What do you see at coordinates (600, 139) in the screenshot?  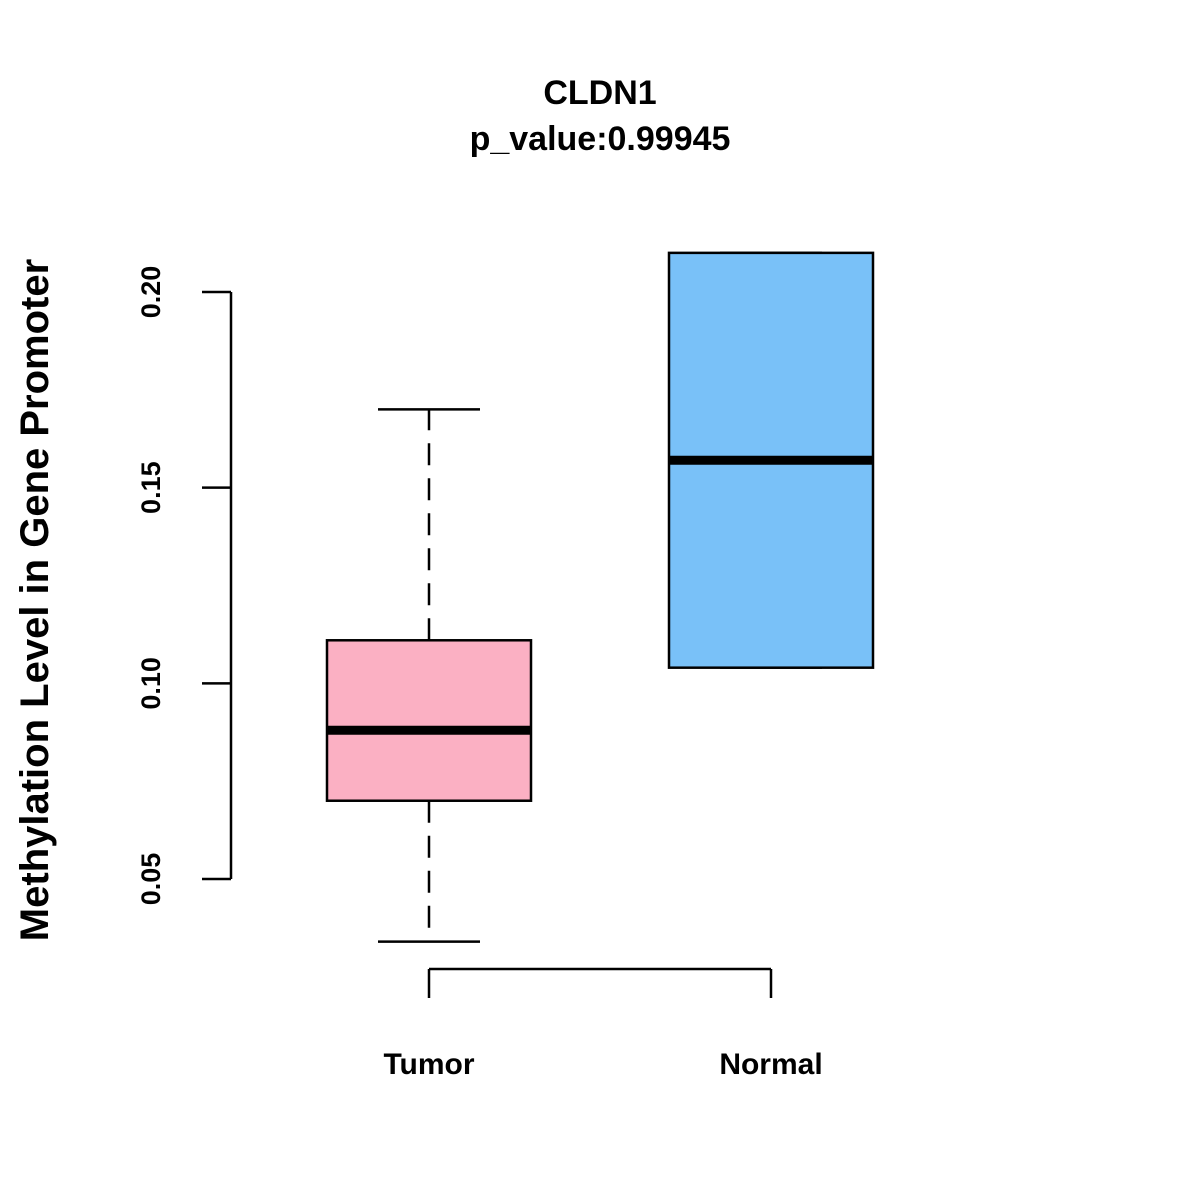 I see `chart-subtitle: p_value:0.99945` at bounding box center [600, 139].